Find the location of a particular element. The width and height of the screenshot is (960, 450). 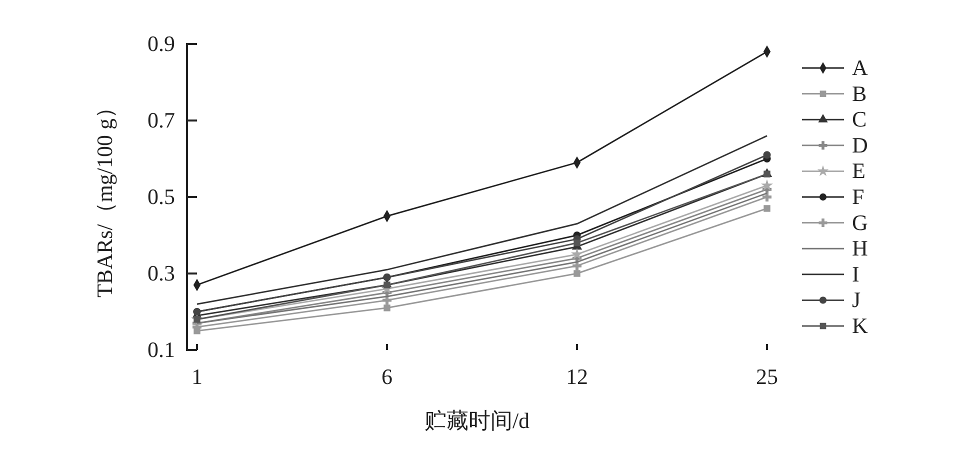

legend-label: B is located at coordinates (859, 93).